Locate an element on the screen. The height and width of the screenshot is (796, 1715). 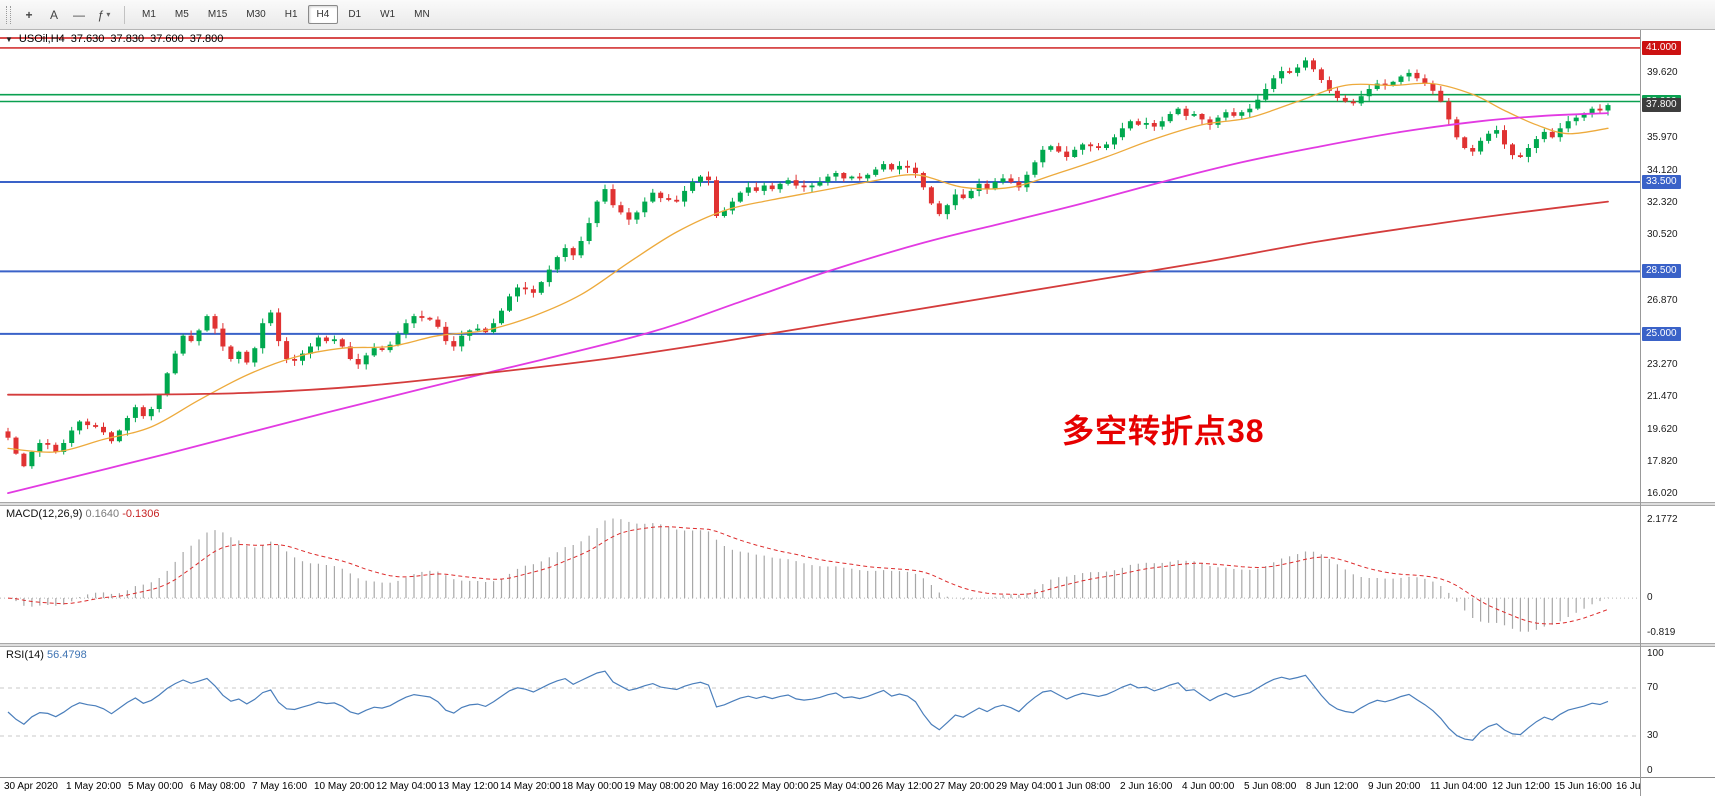
rsi-axis-label: 0 is located at coordinates (1650, 770).